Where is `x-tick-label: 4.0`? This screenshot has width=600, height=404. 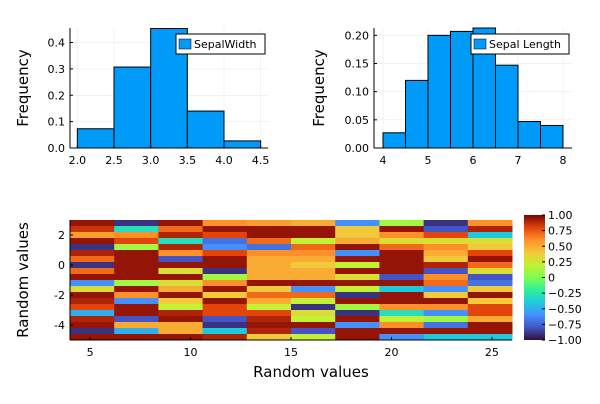
x-tick-label: 4.0 is located at coordinates (224, 160).